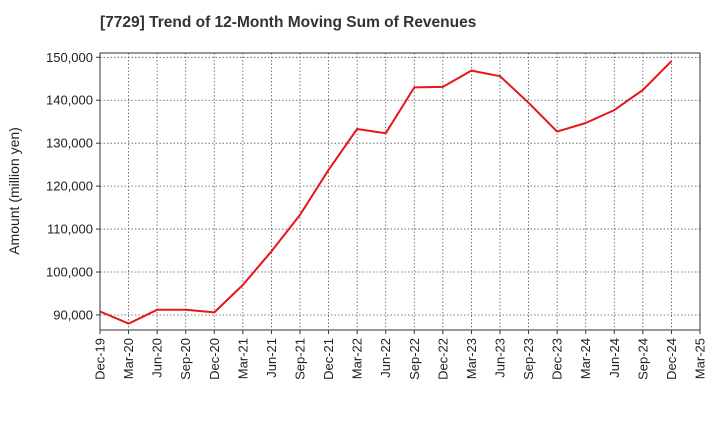 The width and height of the screenshot is (720, 440). I want to click on x-tick-label: Jun-21, so click(271, 358).